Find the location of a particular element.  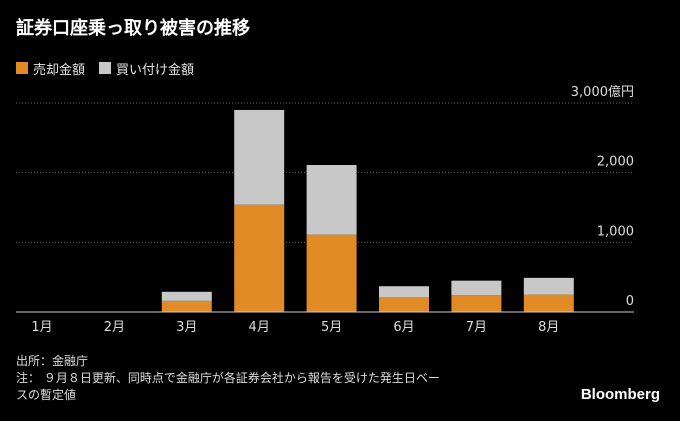

note-line-1: 注： ９月８日更新、同時点で金融庁が各証券会社から報告を受けた発生日ベー is located at coordinates (228, 378).